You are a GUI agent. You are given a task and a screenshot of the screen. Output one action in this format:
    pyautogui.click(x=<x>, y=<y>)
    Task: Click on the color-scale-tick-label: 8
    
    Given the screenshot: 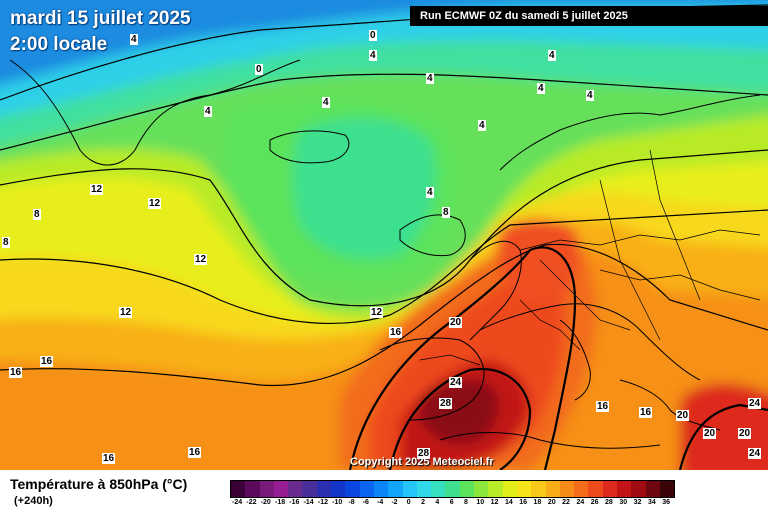 What is the action you would take?
    pyautogui.click(x=465, y=502)
    